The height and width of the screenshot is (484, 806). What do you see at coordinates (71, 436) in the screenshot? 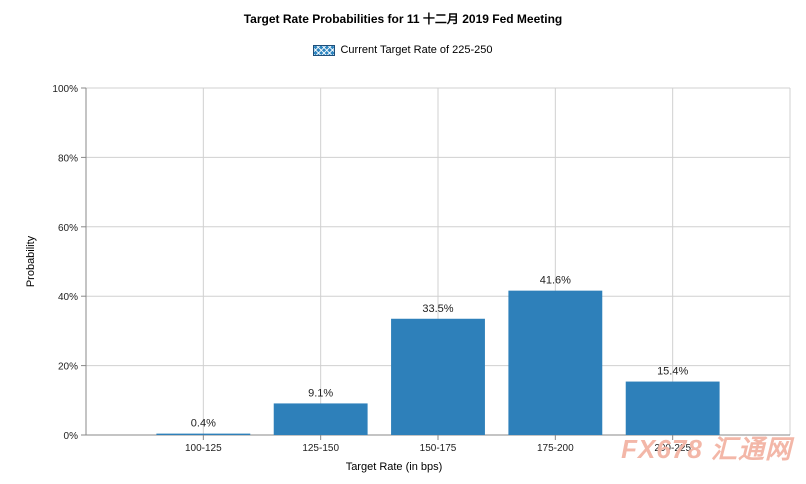
I see `y-tick-label: 0%` at bounding box center [71, 436].